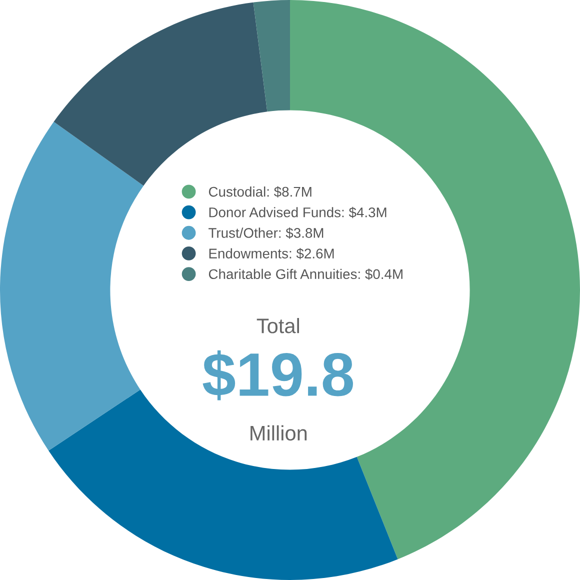 The height and width of the screenshot is (580, 580). I want to click on legend-label: Endowments: $2.6M, so click(271, 254).